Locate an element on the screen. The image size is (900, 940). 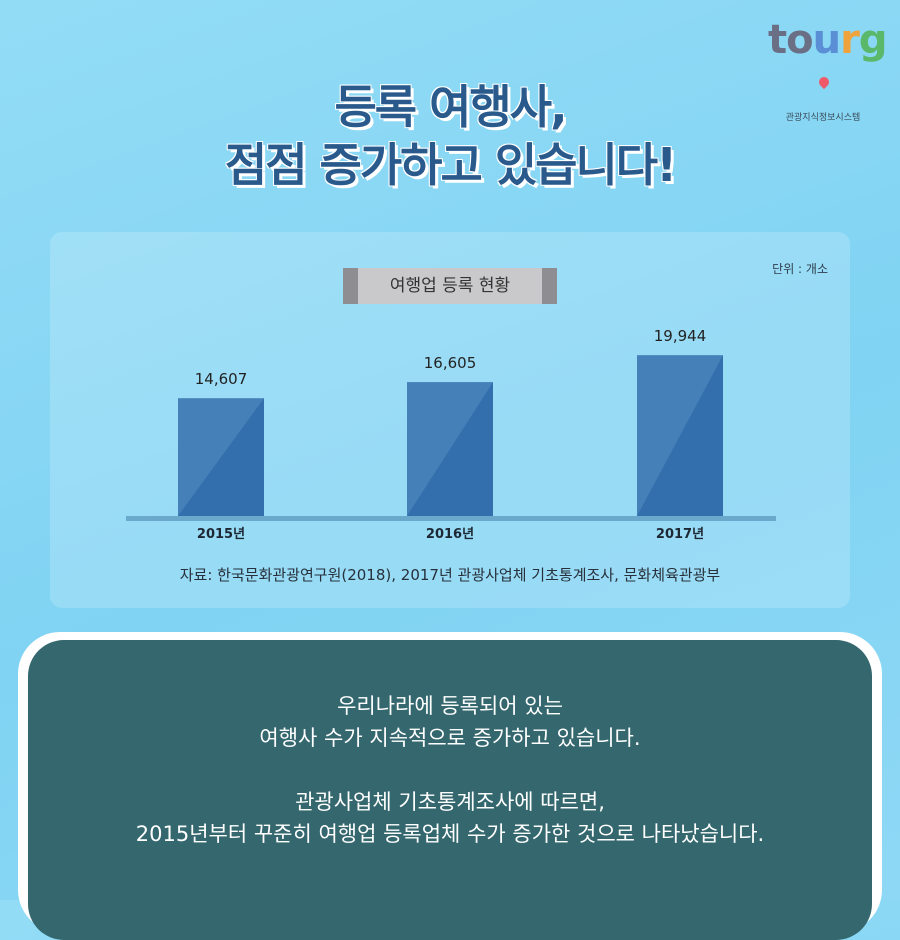
data-label: 19,944 is located at coordinates (680, 336).